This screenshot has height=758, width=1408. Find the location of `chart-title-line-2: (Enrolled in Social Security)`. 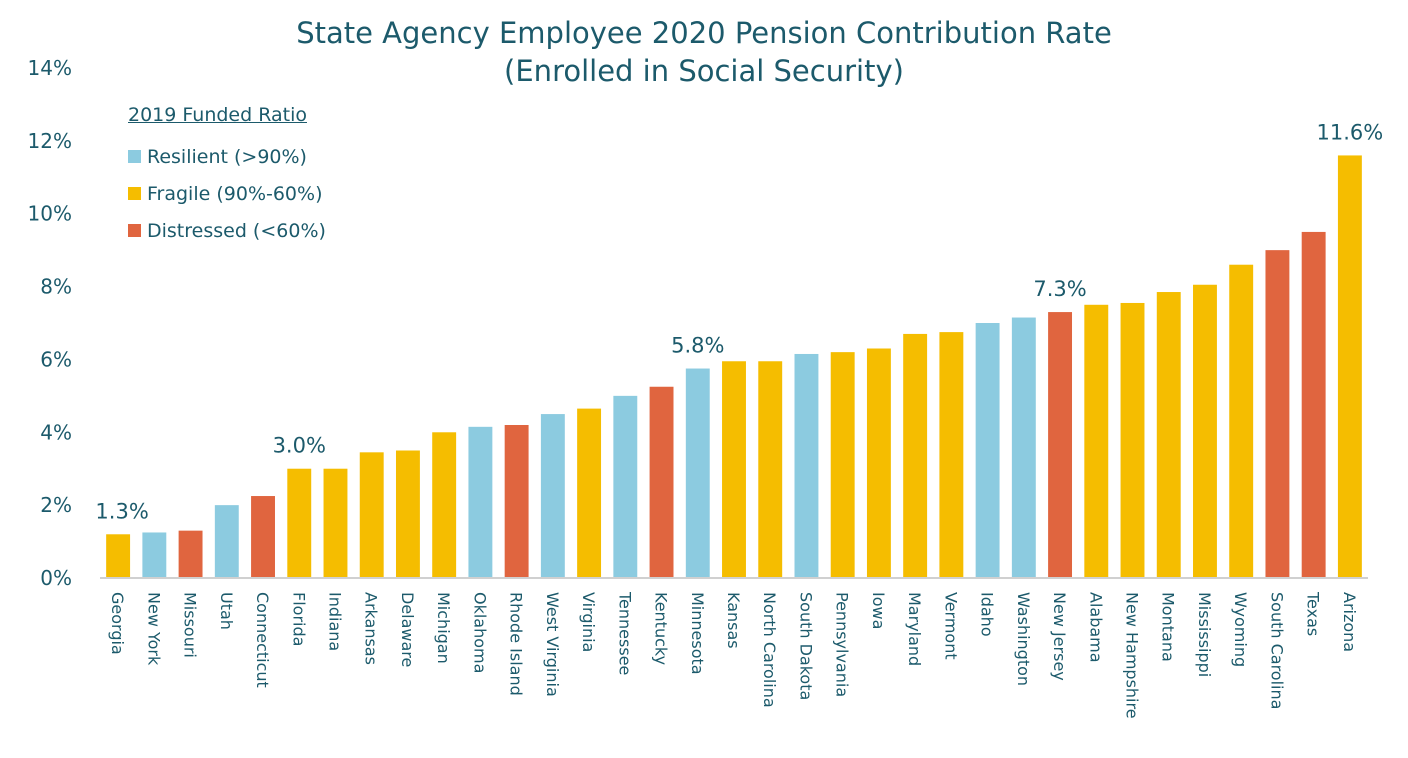

chart-title-line-2: (Enrolled in Social Security) is located at coordinates (704, 71).